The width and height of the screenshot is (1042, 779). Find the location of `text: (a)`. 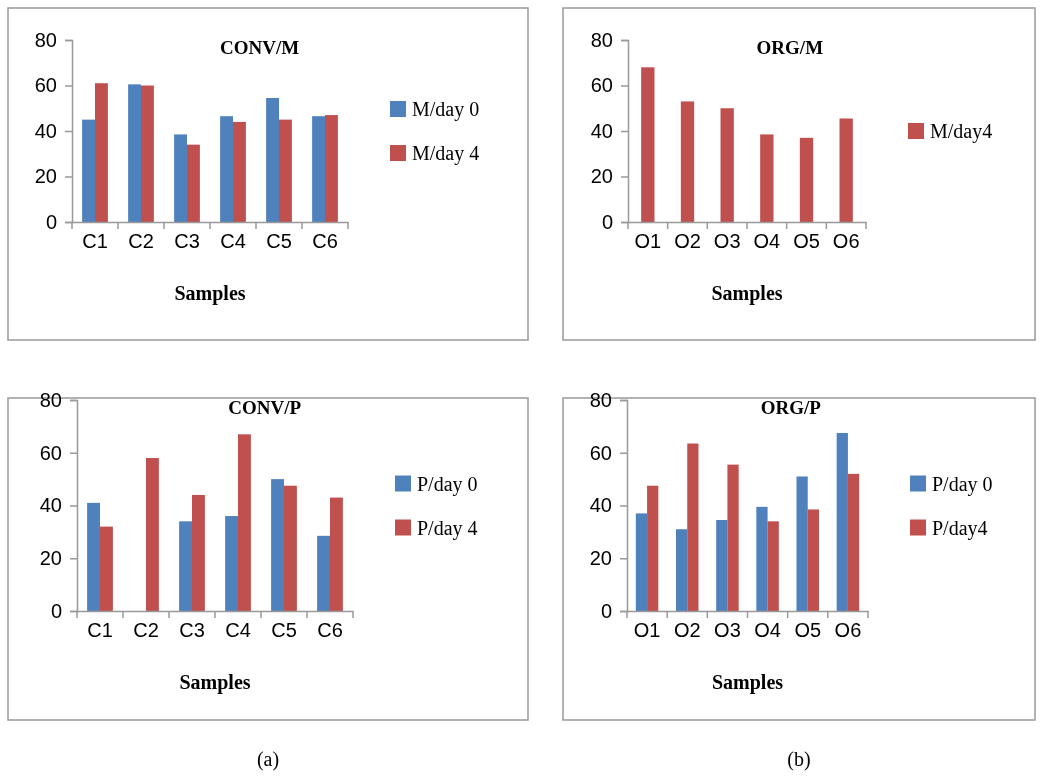

text: (a) is located at coordinates (268, 759).